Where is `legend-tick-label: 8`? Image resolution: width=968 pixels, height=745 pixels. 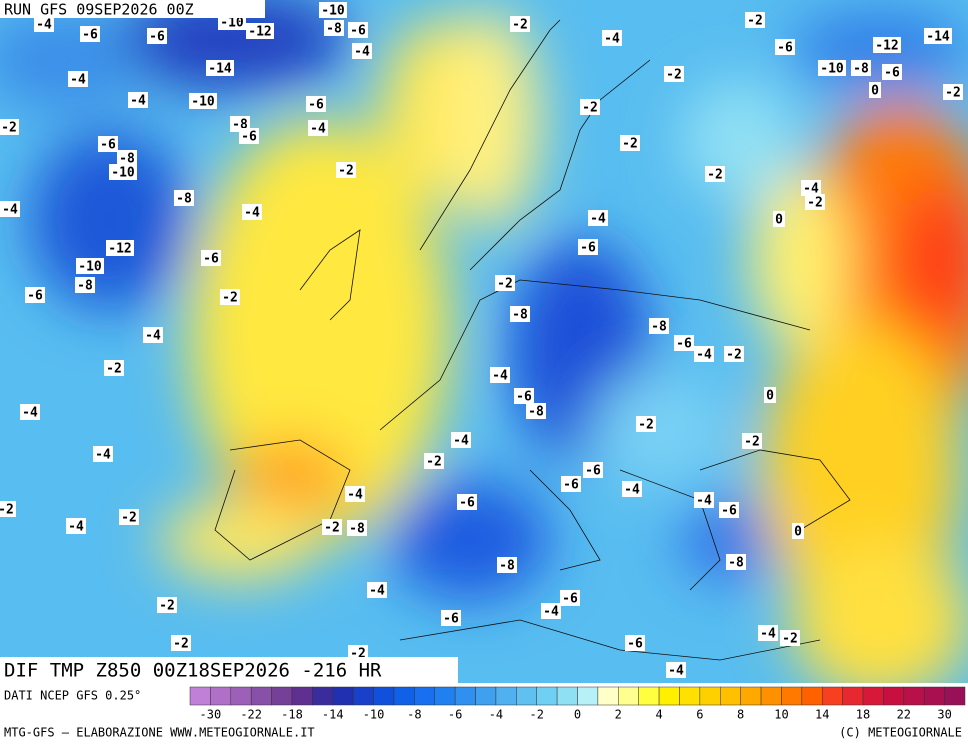 legend-tick-label: 8 is located at coordinates (740, 715).